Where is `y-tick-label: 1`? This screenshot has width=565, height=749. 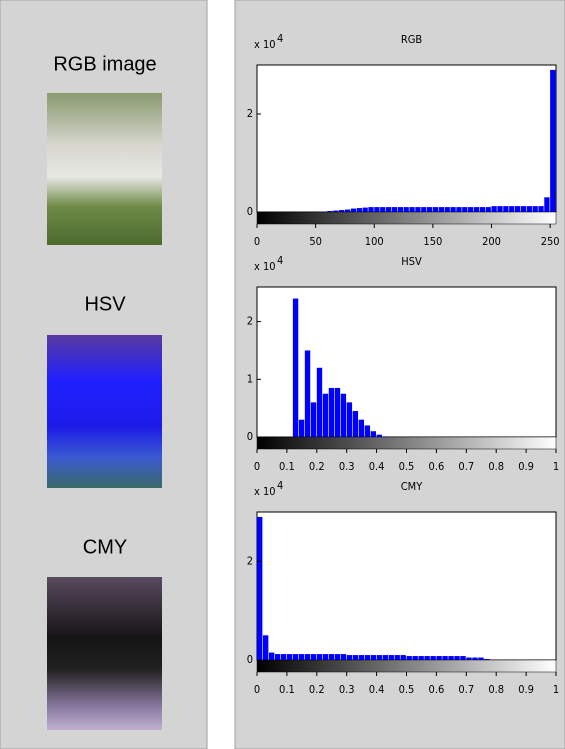 y-tick-label: 1 is located at coordinates (250, 378).